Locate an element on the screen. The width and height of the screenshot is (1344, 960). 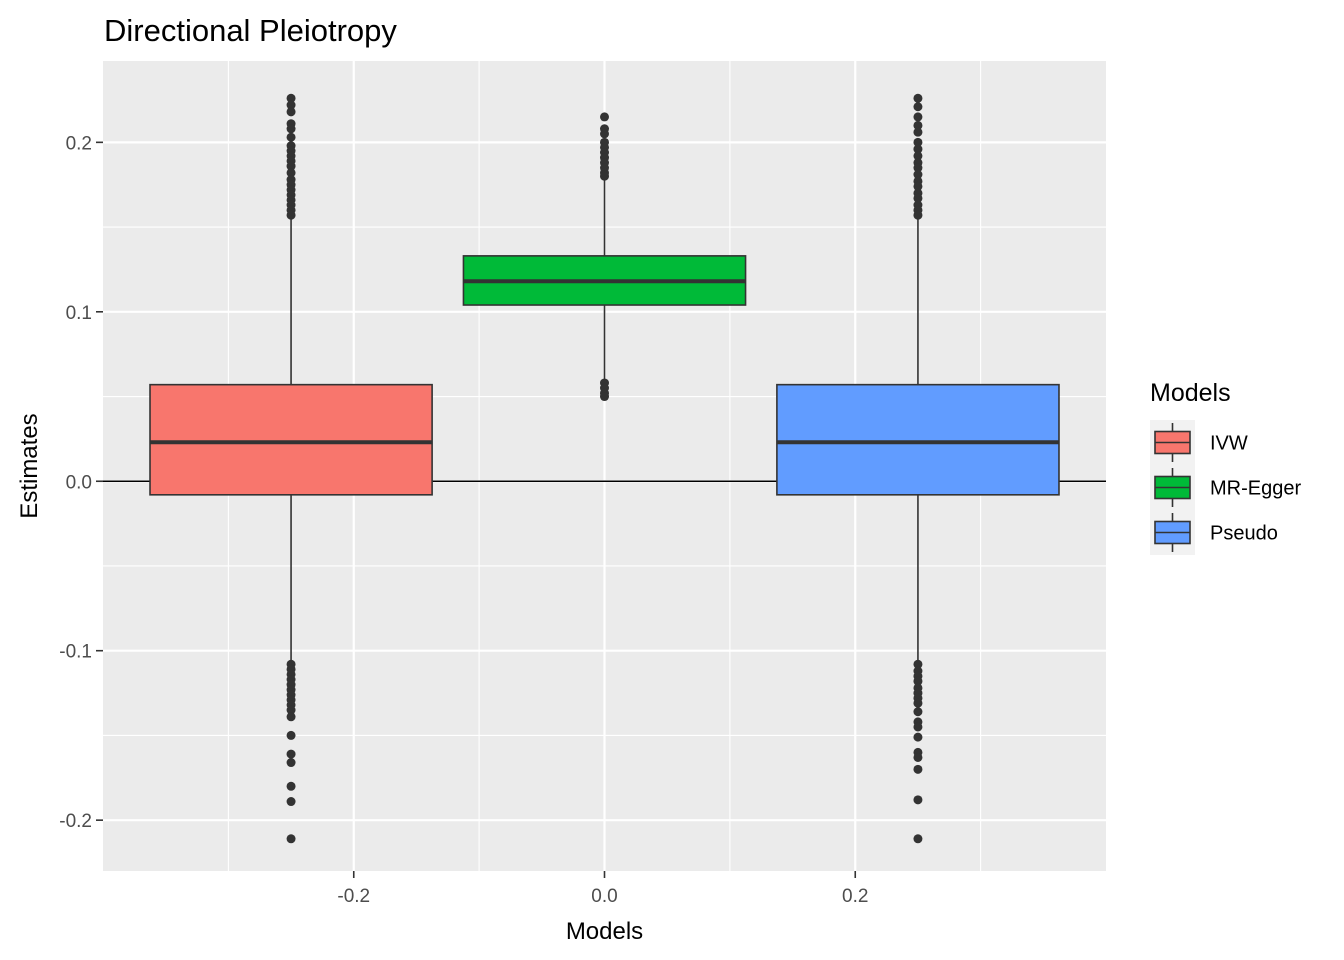
legend-item-mr-egger: MR-Egger is located at coordinates (1225, 487).